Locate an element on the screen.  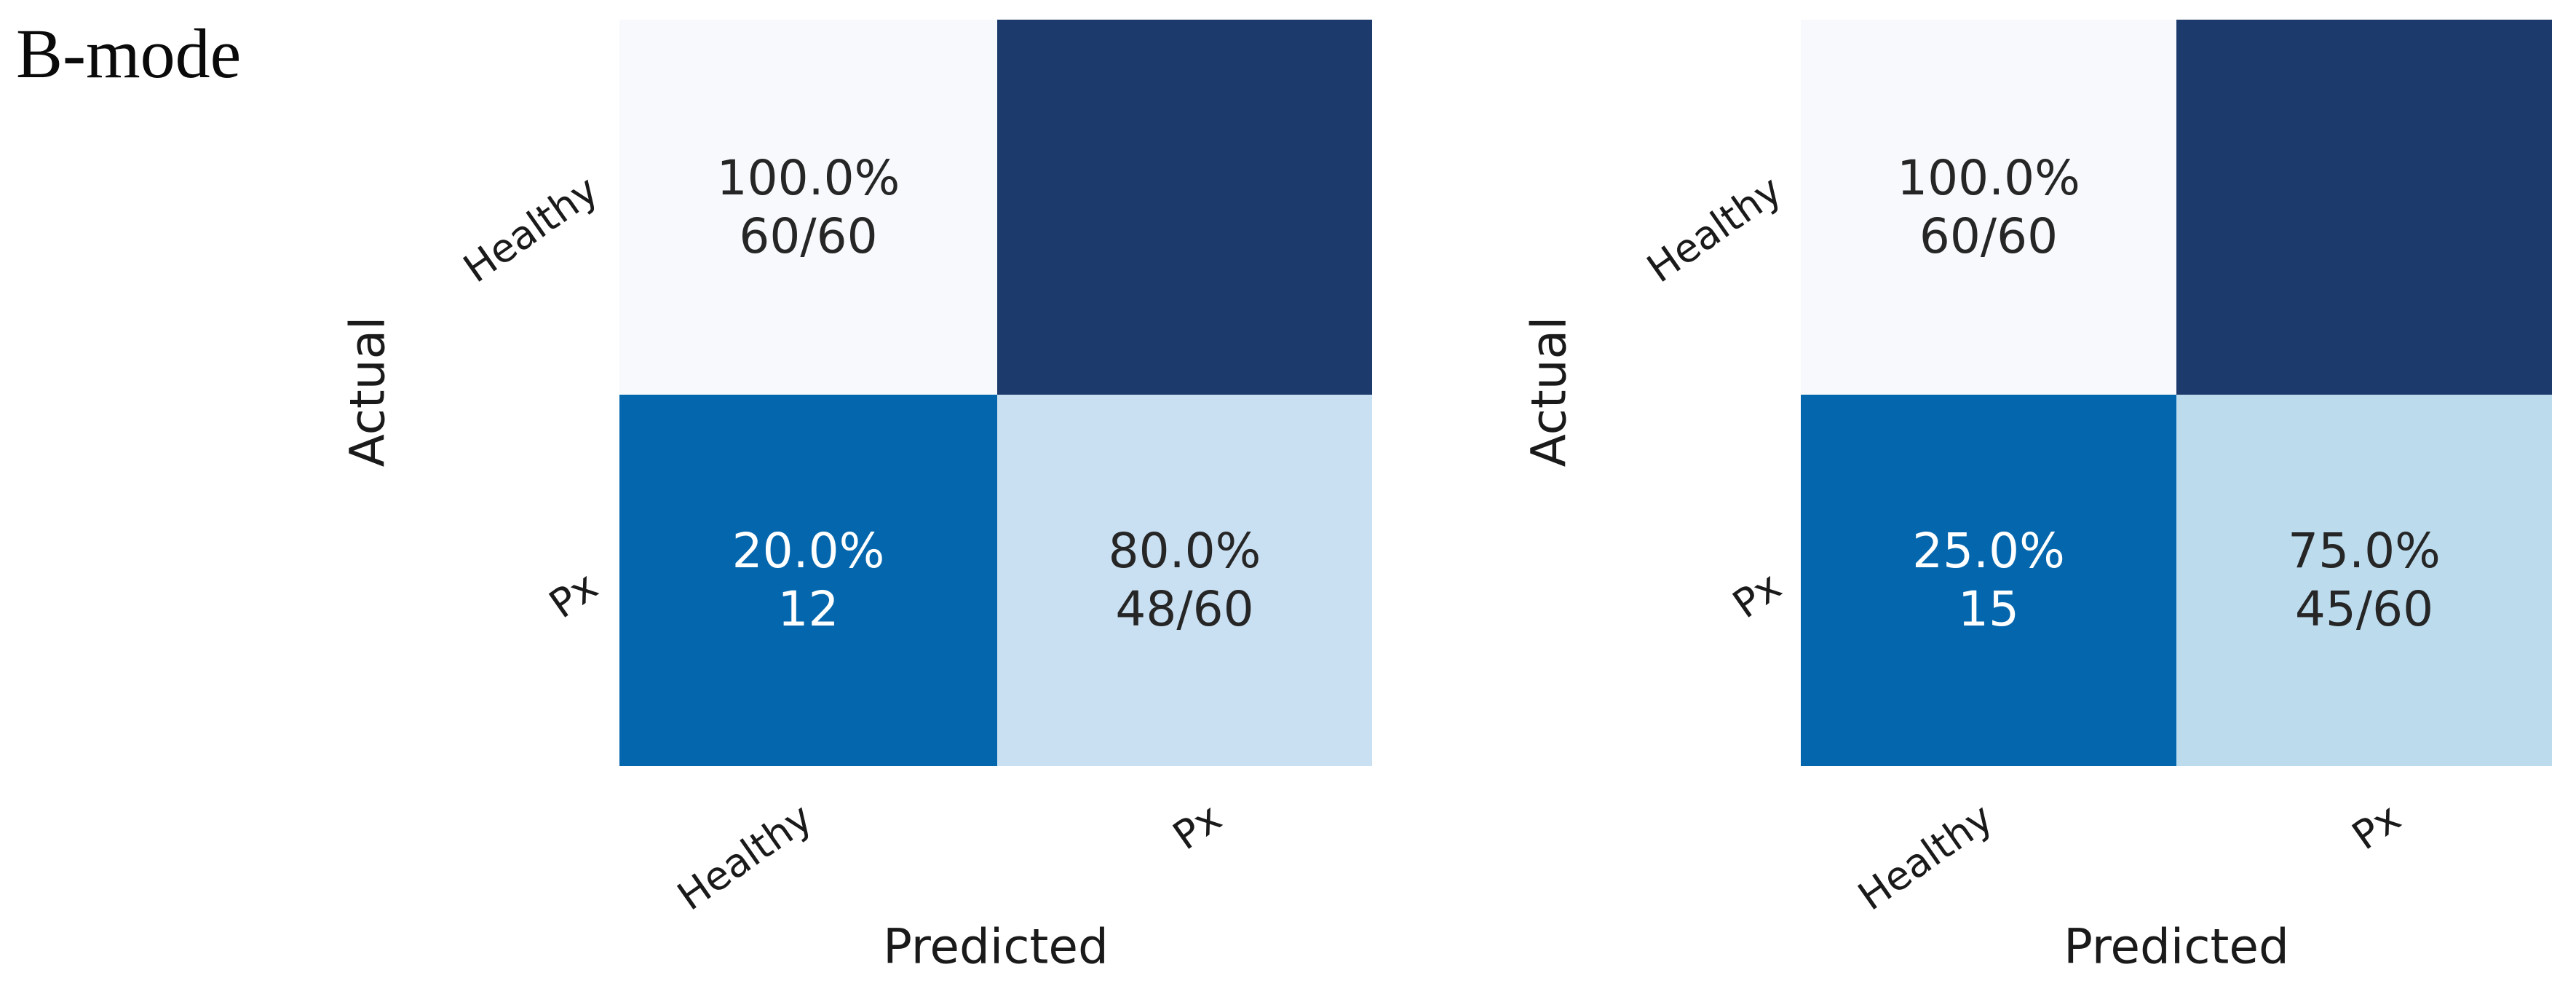
cell-count: 48/60 is located at coordinates (1184, 609).